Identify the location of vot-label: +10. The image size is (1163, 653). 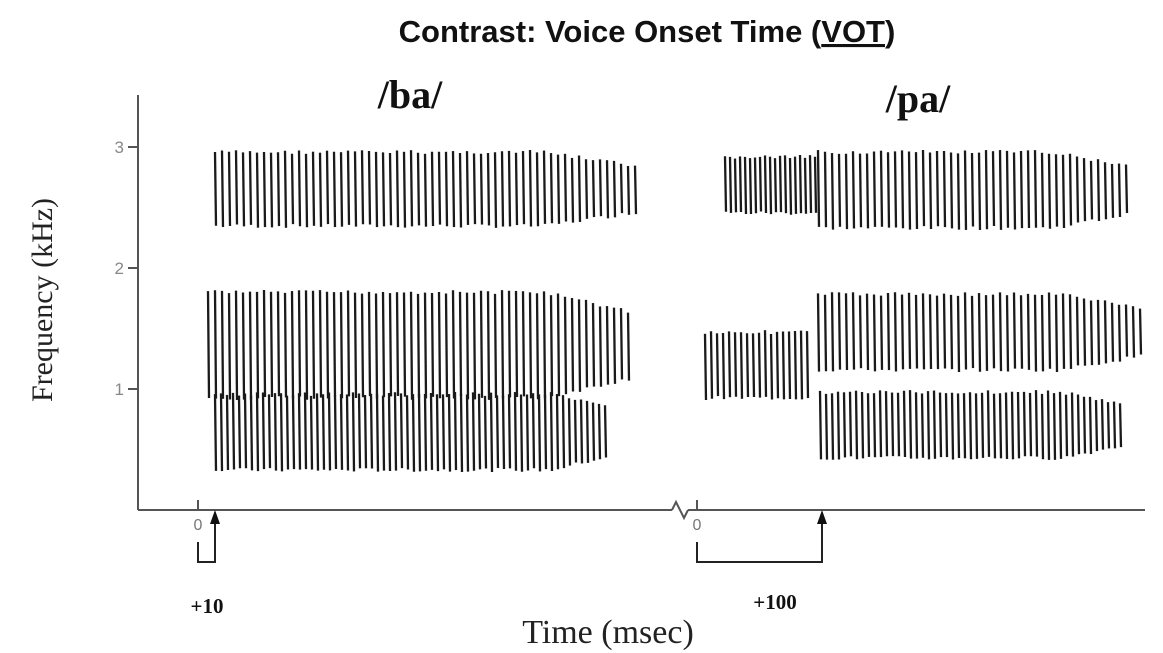
(207, 606).